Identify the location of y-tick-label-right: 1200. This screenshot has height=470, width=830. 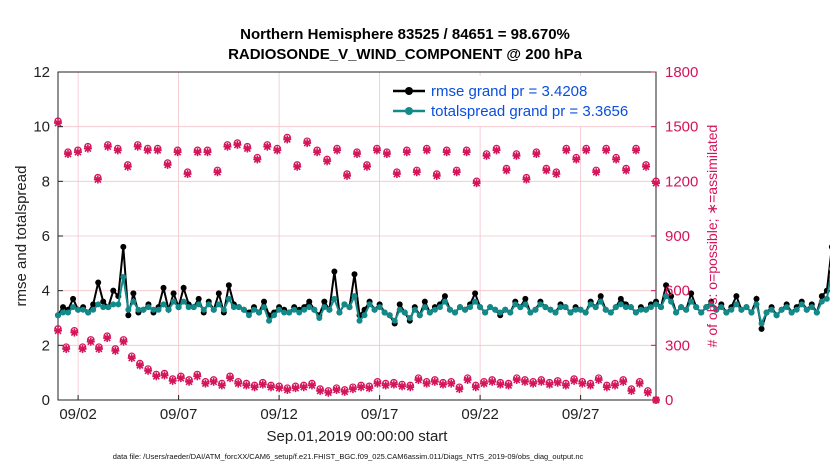
(681, 181).